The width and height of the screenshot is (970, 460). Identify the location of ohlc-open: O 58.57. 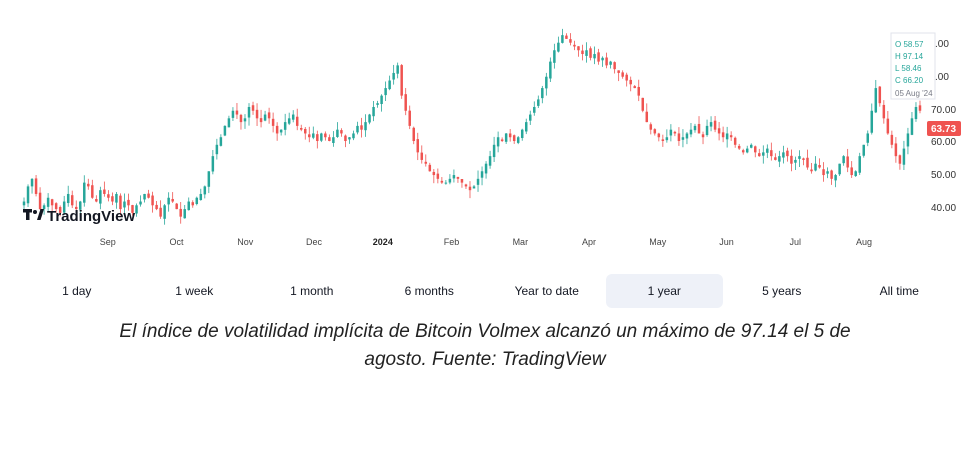
(909, 44).